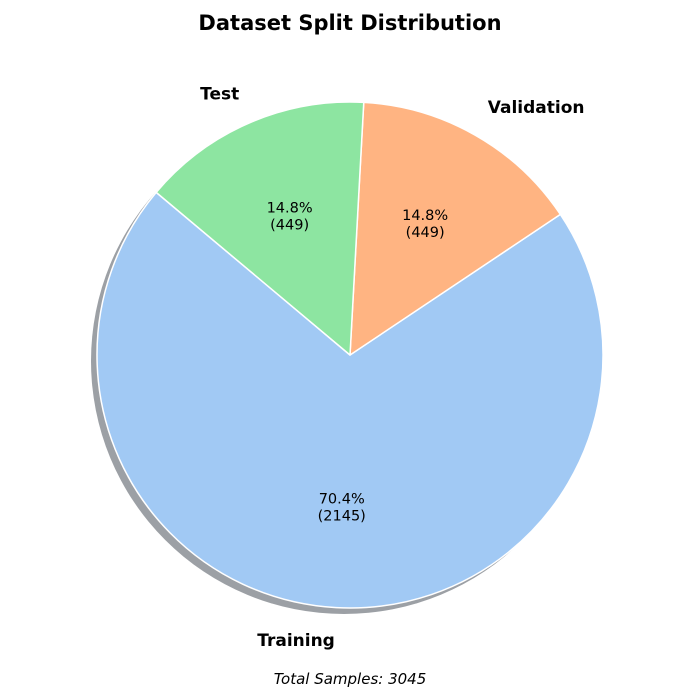 The width and height of the screenshot is (700, 700). What do you see at coordinates (350, 679) in the screenshot?
I see `total-samples-footer: Total Samples: 3045` at bounding box center [350, 679].